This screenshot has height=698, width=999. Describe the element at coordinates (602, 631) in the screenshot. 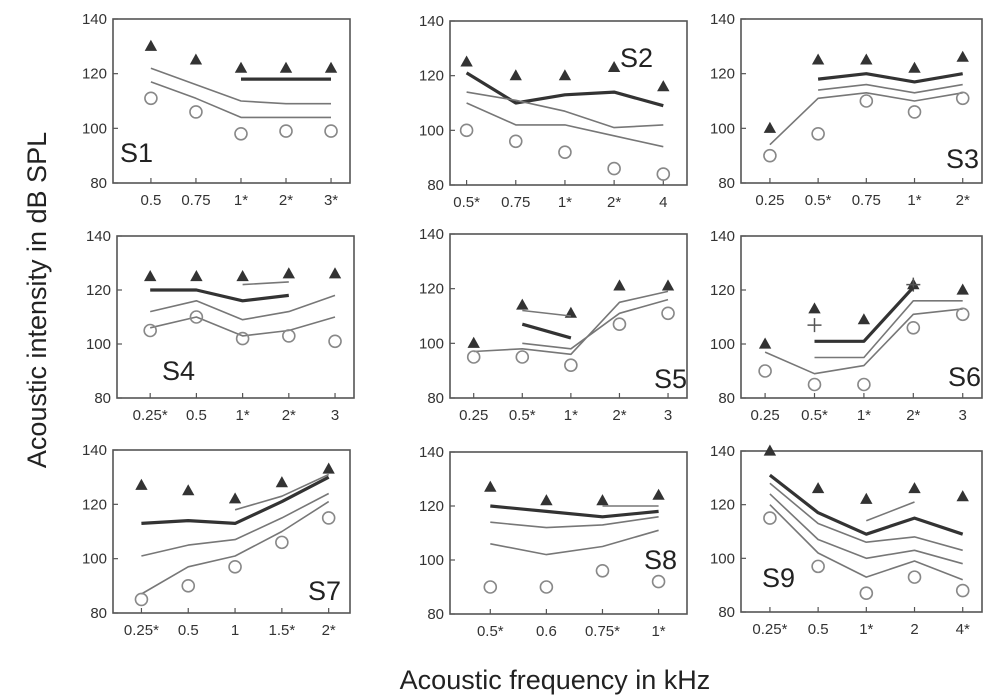

I see `x-tick-label: 0.75*` at that location.